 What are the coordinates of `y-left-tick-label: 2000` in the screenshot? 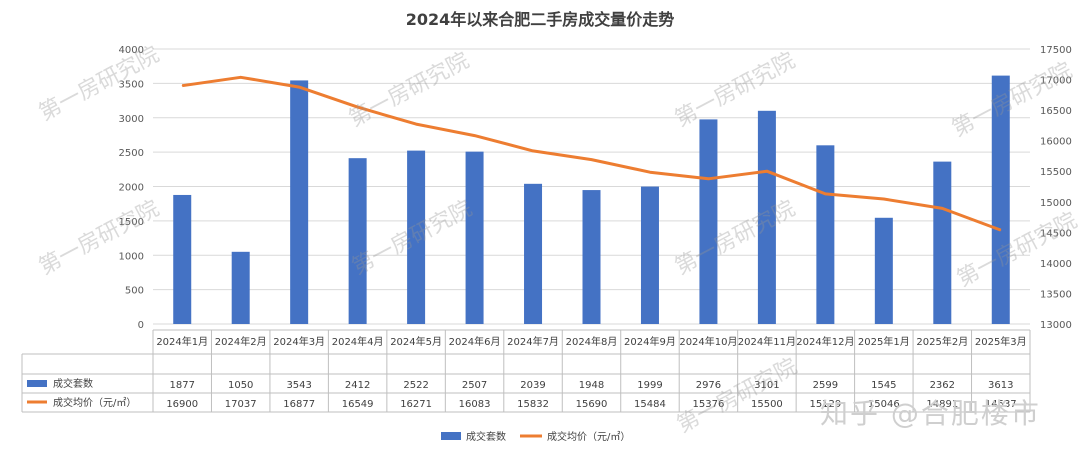 It's located at (131, 188).